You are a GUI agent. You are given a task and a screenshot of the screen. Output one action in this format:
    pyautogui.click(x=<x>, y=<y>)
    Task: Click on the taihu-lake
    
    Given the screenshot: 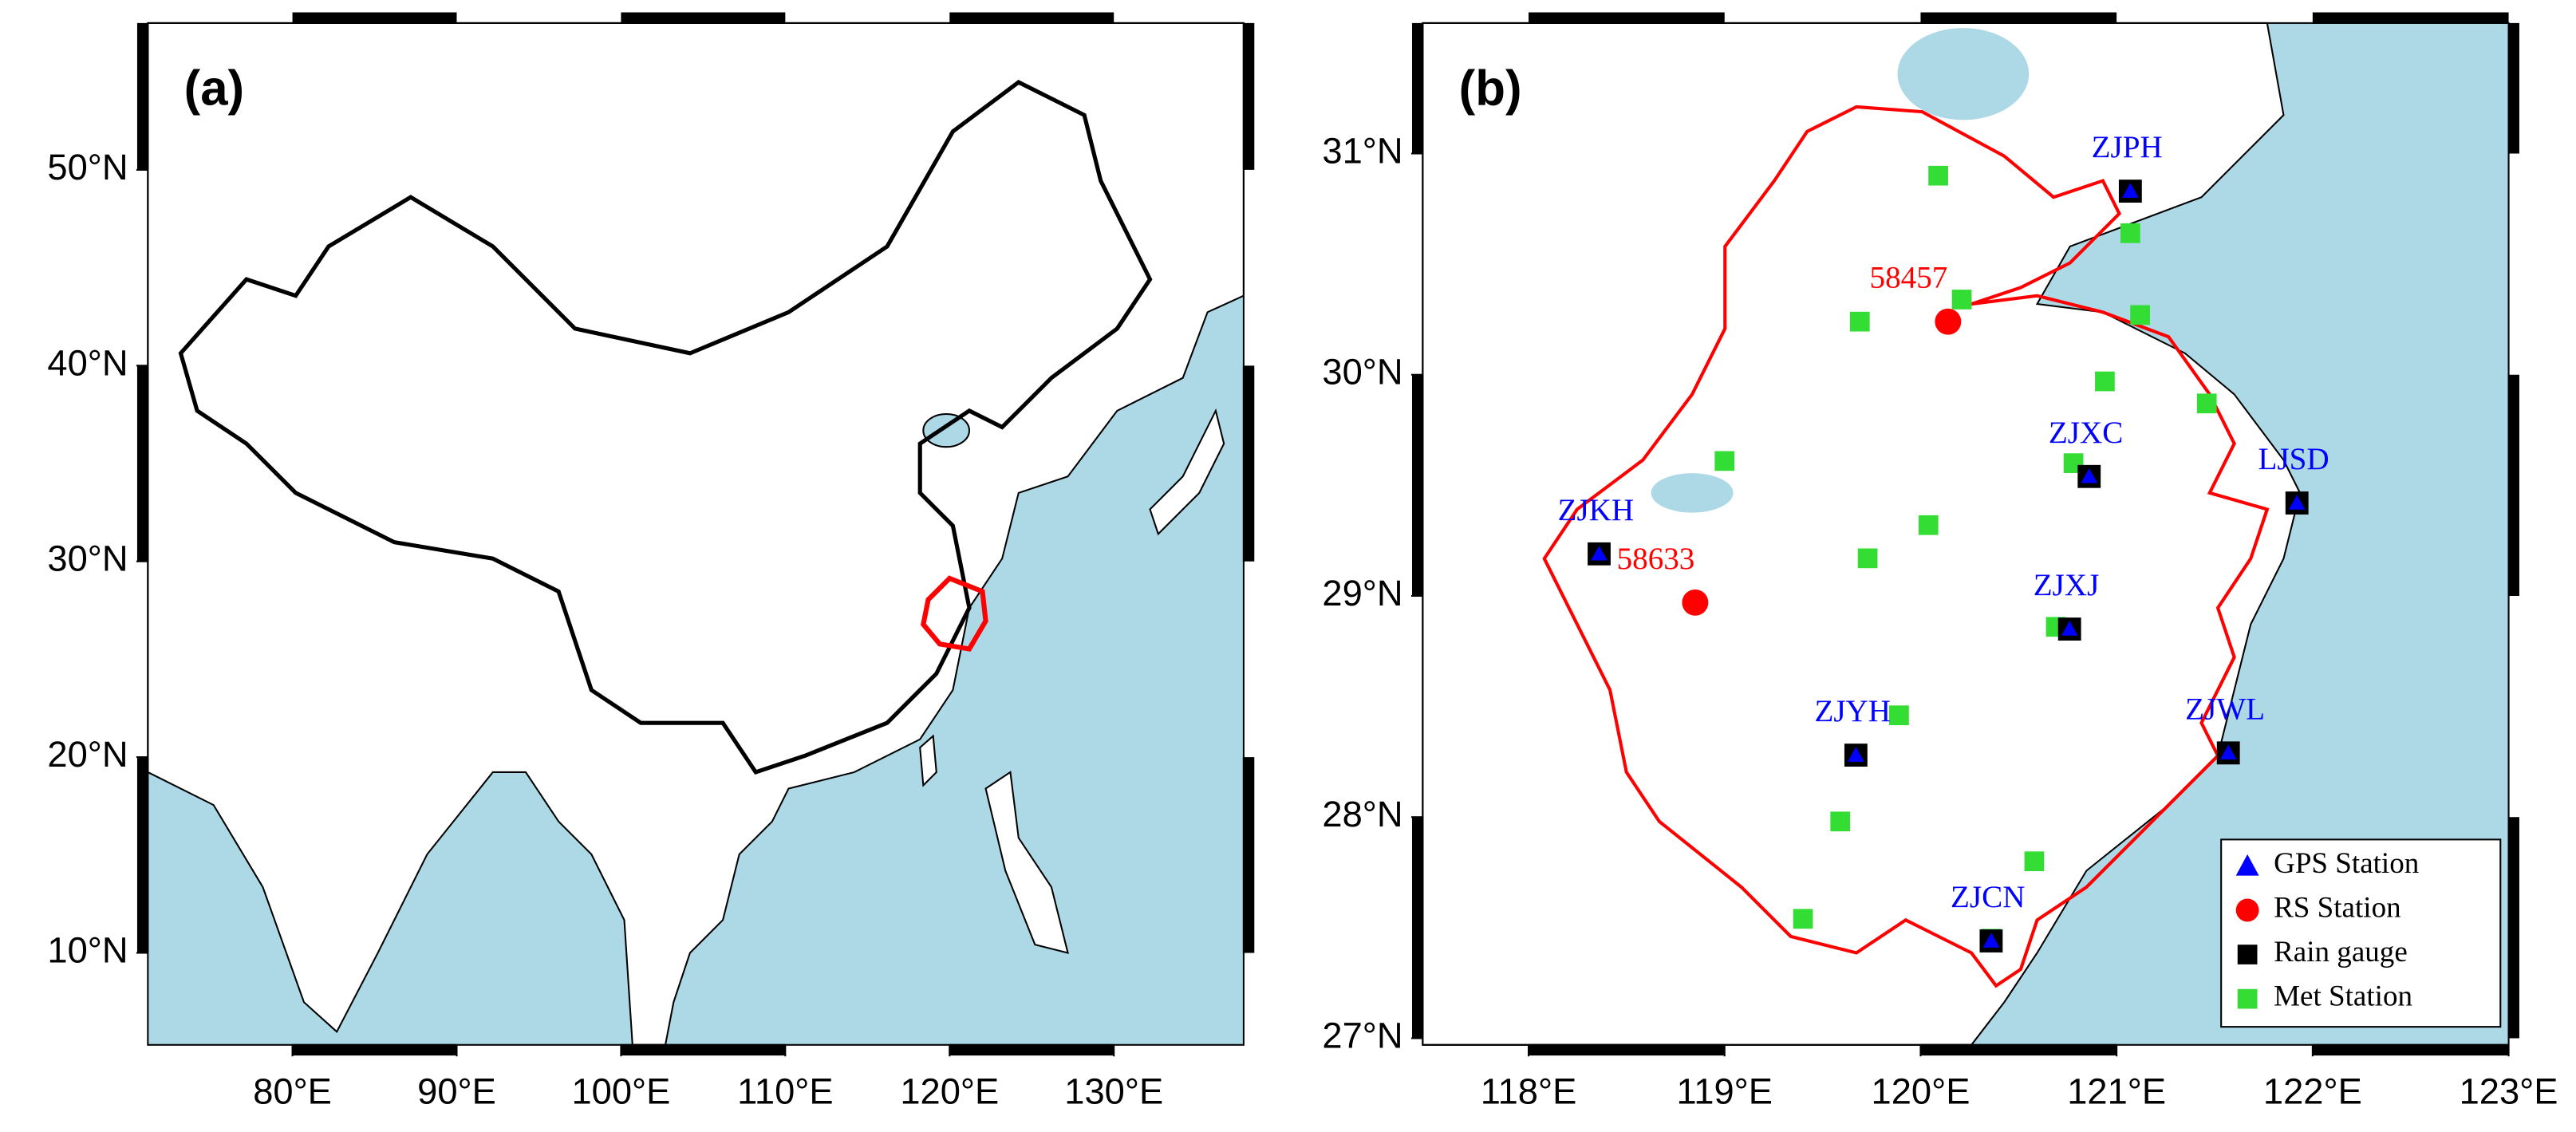 What is the action you would take?
    pyautogui.click(x=1963, y=74)
    